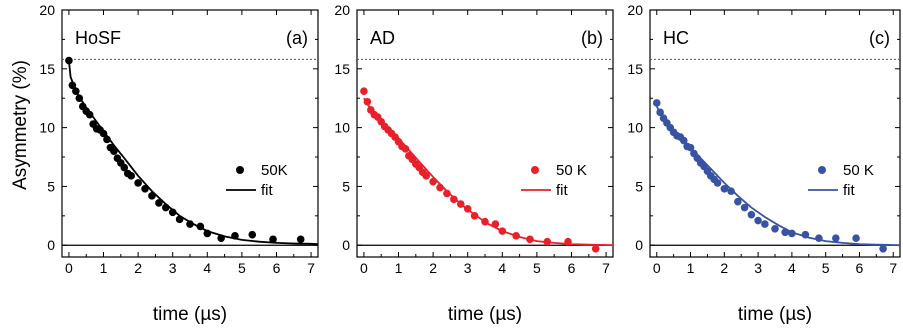 The image size is (903, 335). Describe the element at coordinates (879, 38) in the screenshot. I see `panel-label: (c)` at that location.